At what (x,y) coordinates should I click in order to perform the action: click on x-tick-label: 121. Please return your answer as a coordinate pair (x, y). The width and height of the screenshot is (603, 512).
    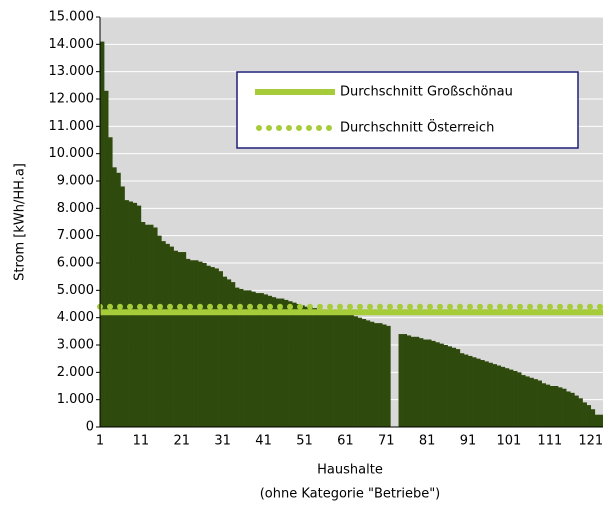
    Looking at the image, I should click on (590, 441).